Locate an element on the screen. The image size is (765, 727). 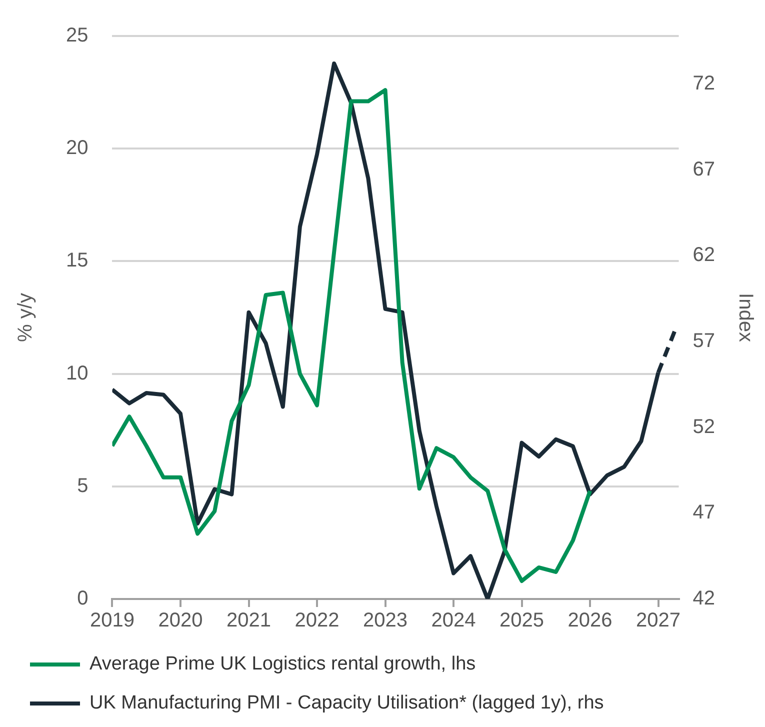
y2-tick-label: 62 is located at coordinates (704, 255).